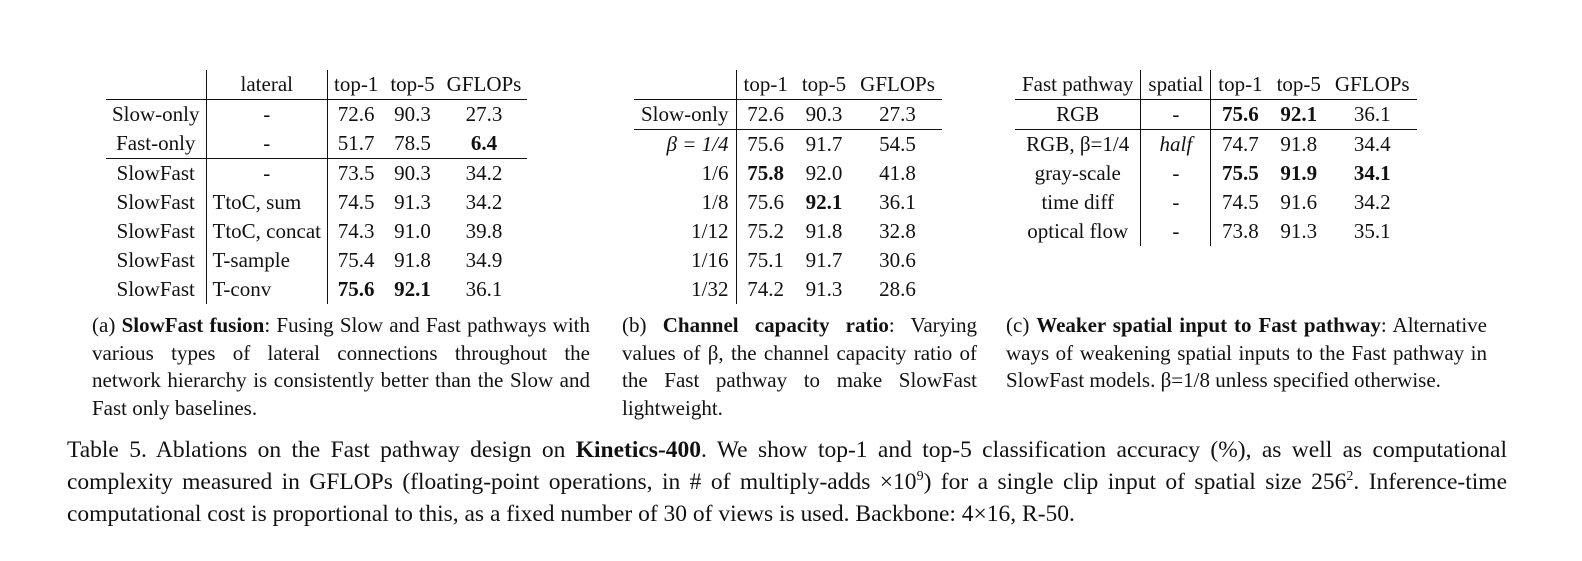 The image size is (1582, 561). I want to click on table-b-caption-label: (b), so click(634, 325).